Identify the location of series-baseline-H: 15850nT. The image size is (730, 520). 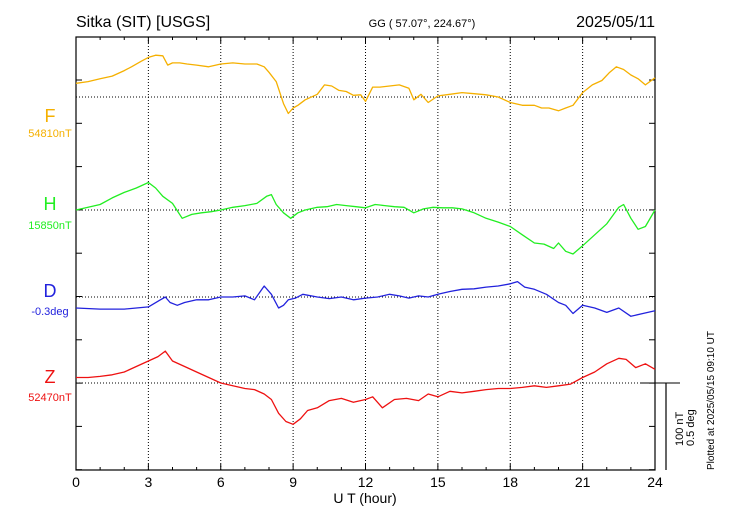
(50, 226).